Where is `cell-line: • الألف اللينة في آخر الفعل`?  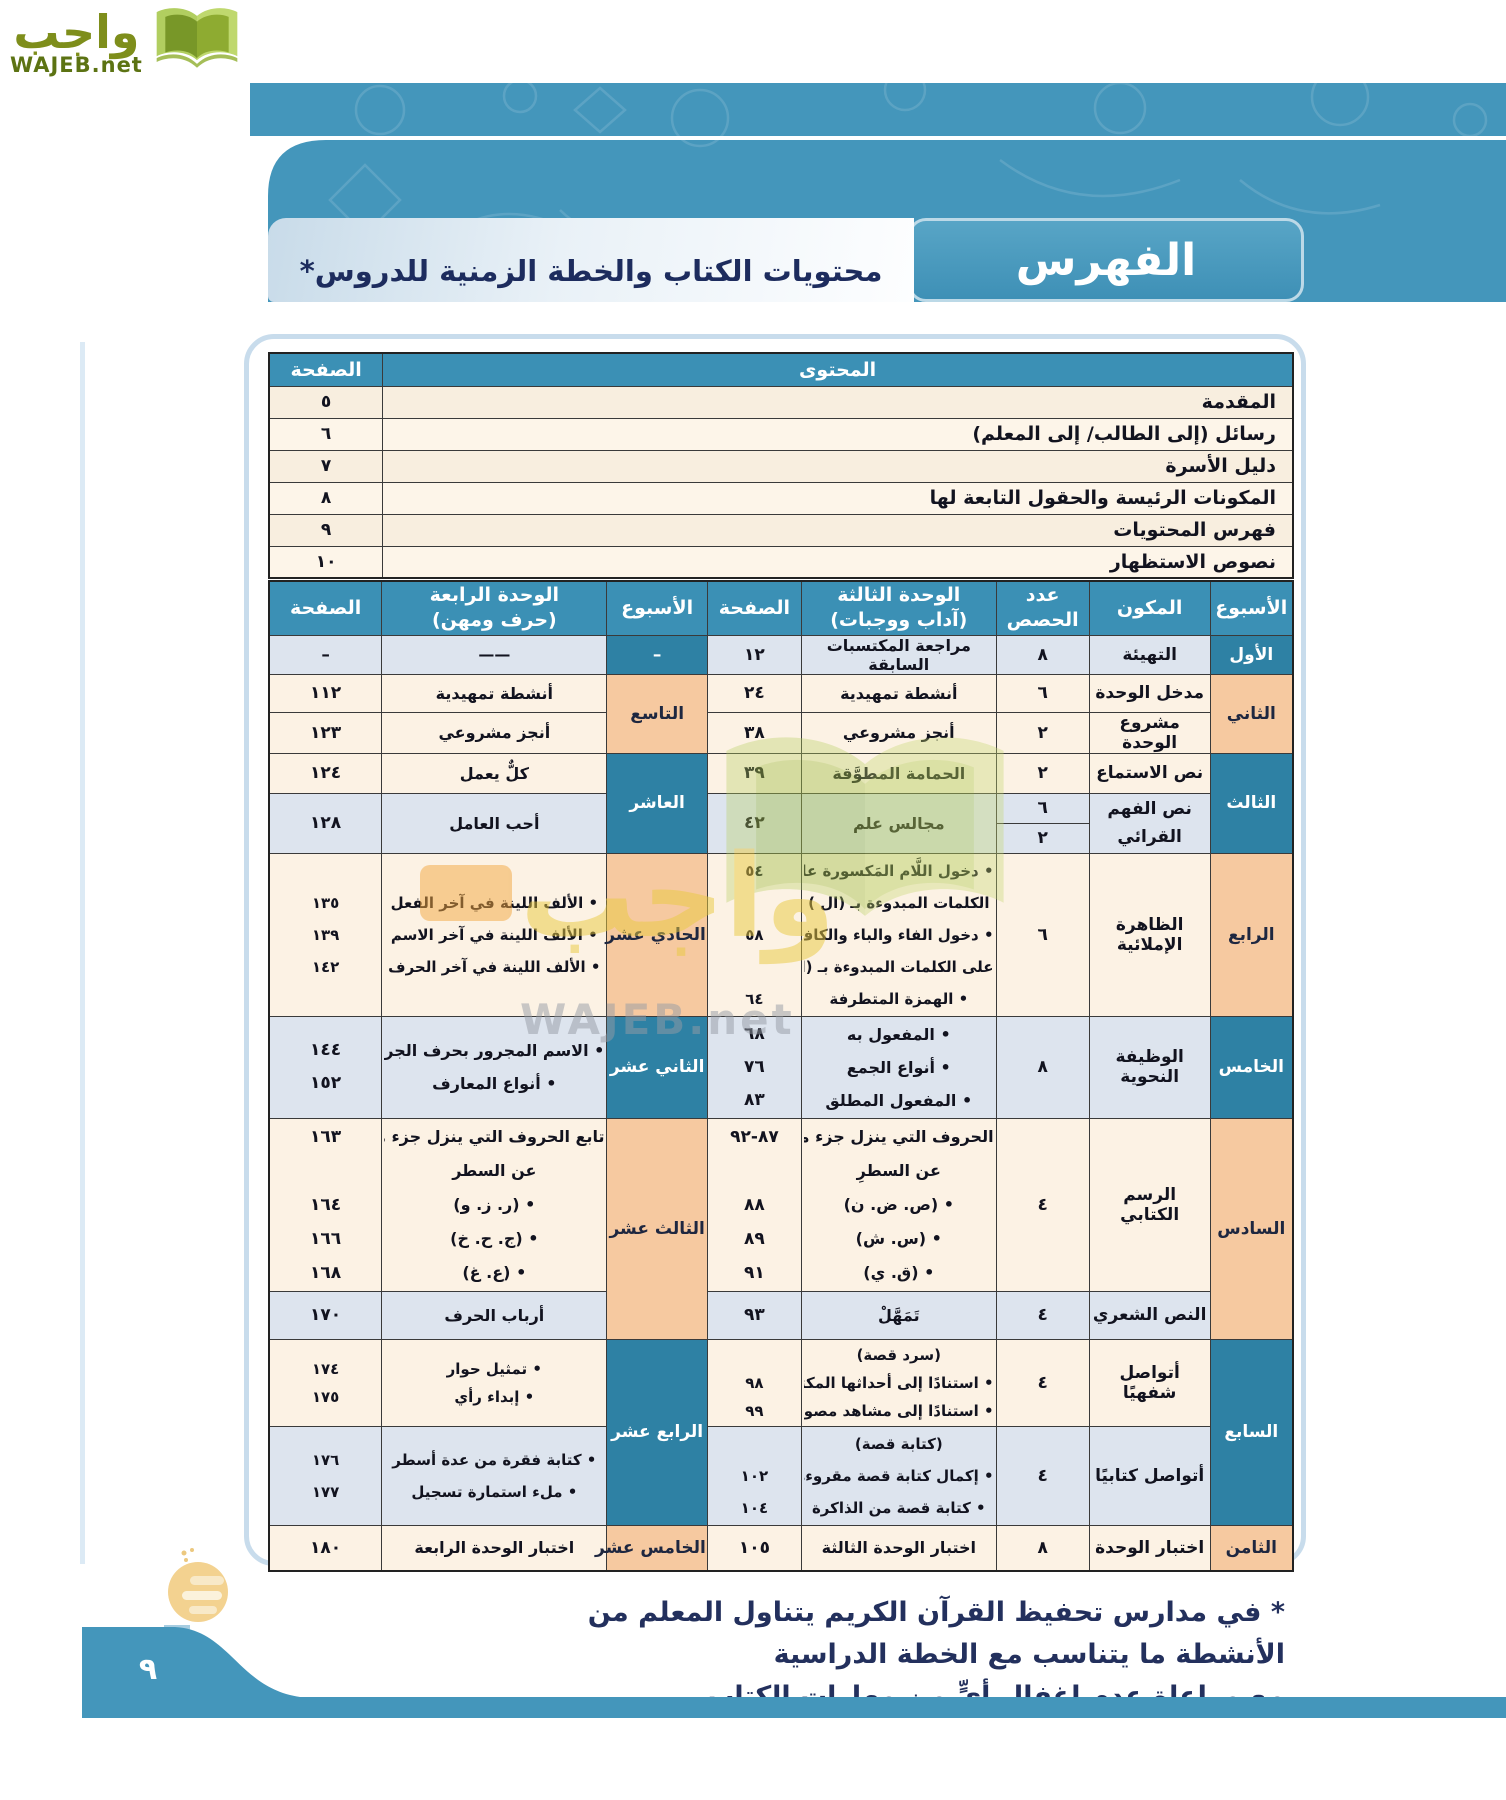 cell-line: • الألف اللينة في آخر الفعل is located at coordinates (494, 902).